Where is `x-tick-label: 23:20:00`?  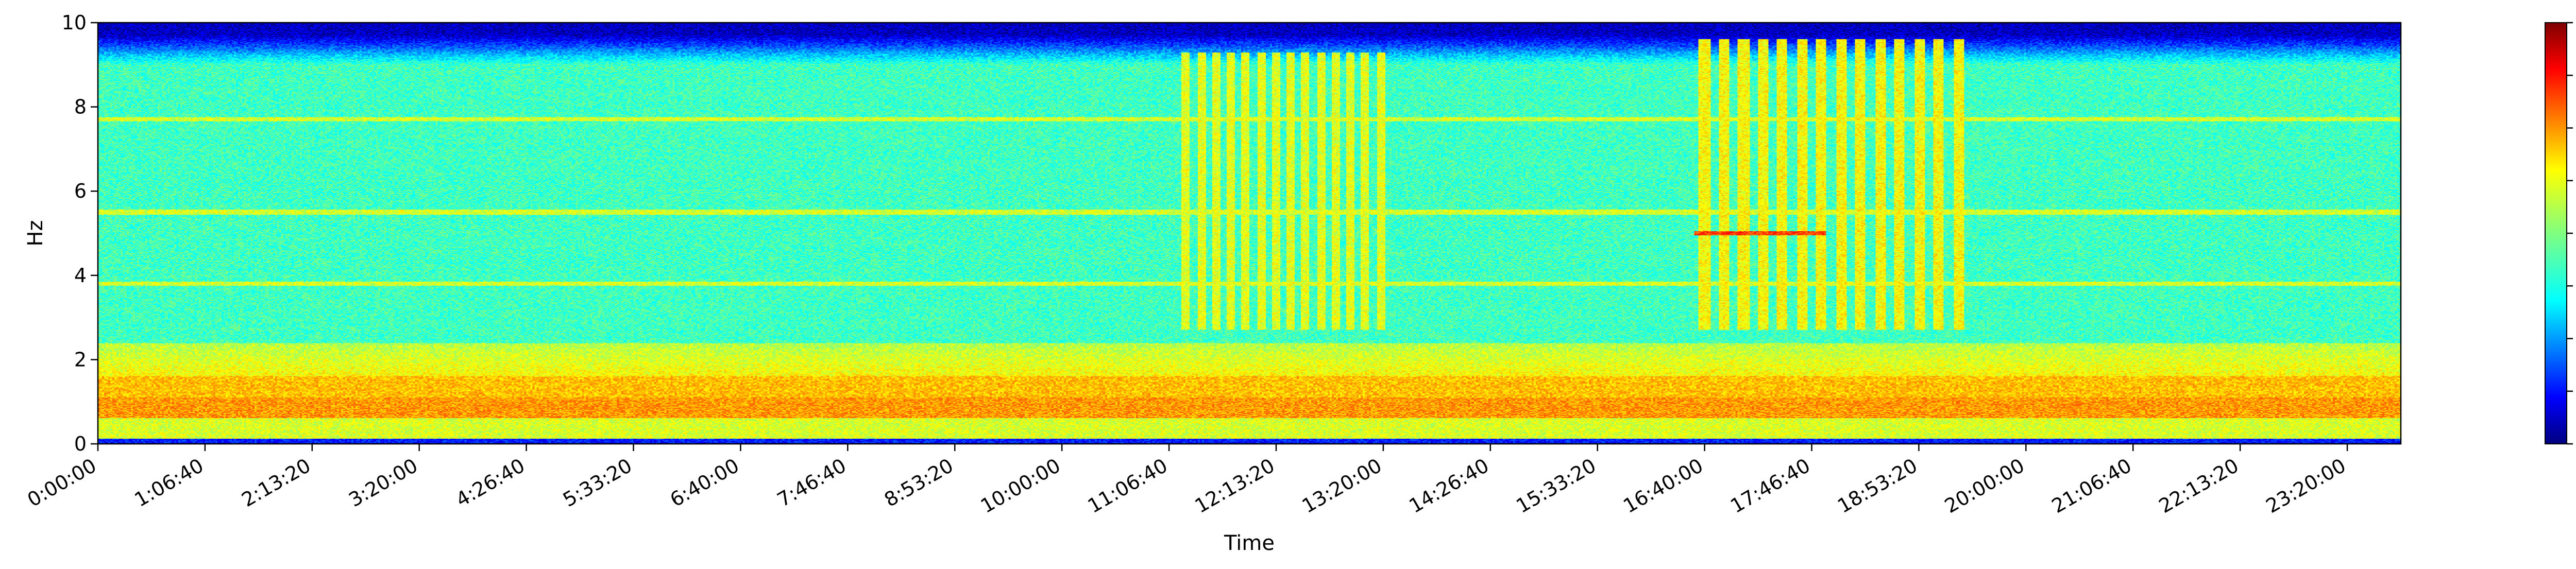 x-tick-label: 23:20:00 is located at coordinates (2306, 486).